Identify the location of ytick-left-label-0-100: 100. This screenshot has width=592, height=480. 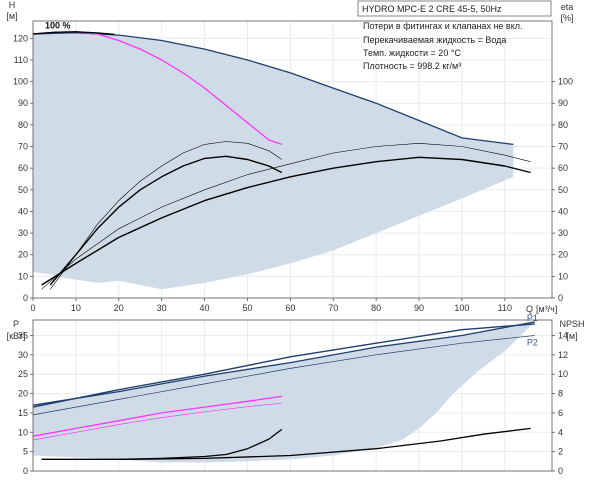
(20, 82).